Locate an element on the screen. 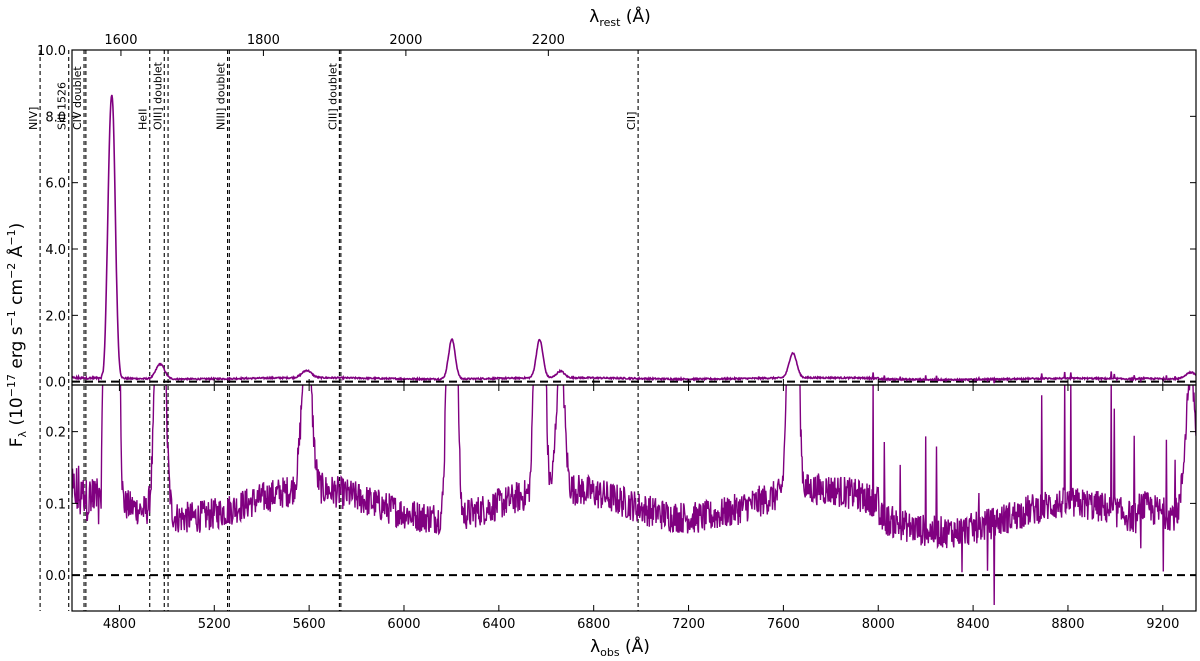 The image size is (1200, 661). x-tick-label: 4800 is located at coordinates (119, 624).